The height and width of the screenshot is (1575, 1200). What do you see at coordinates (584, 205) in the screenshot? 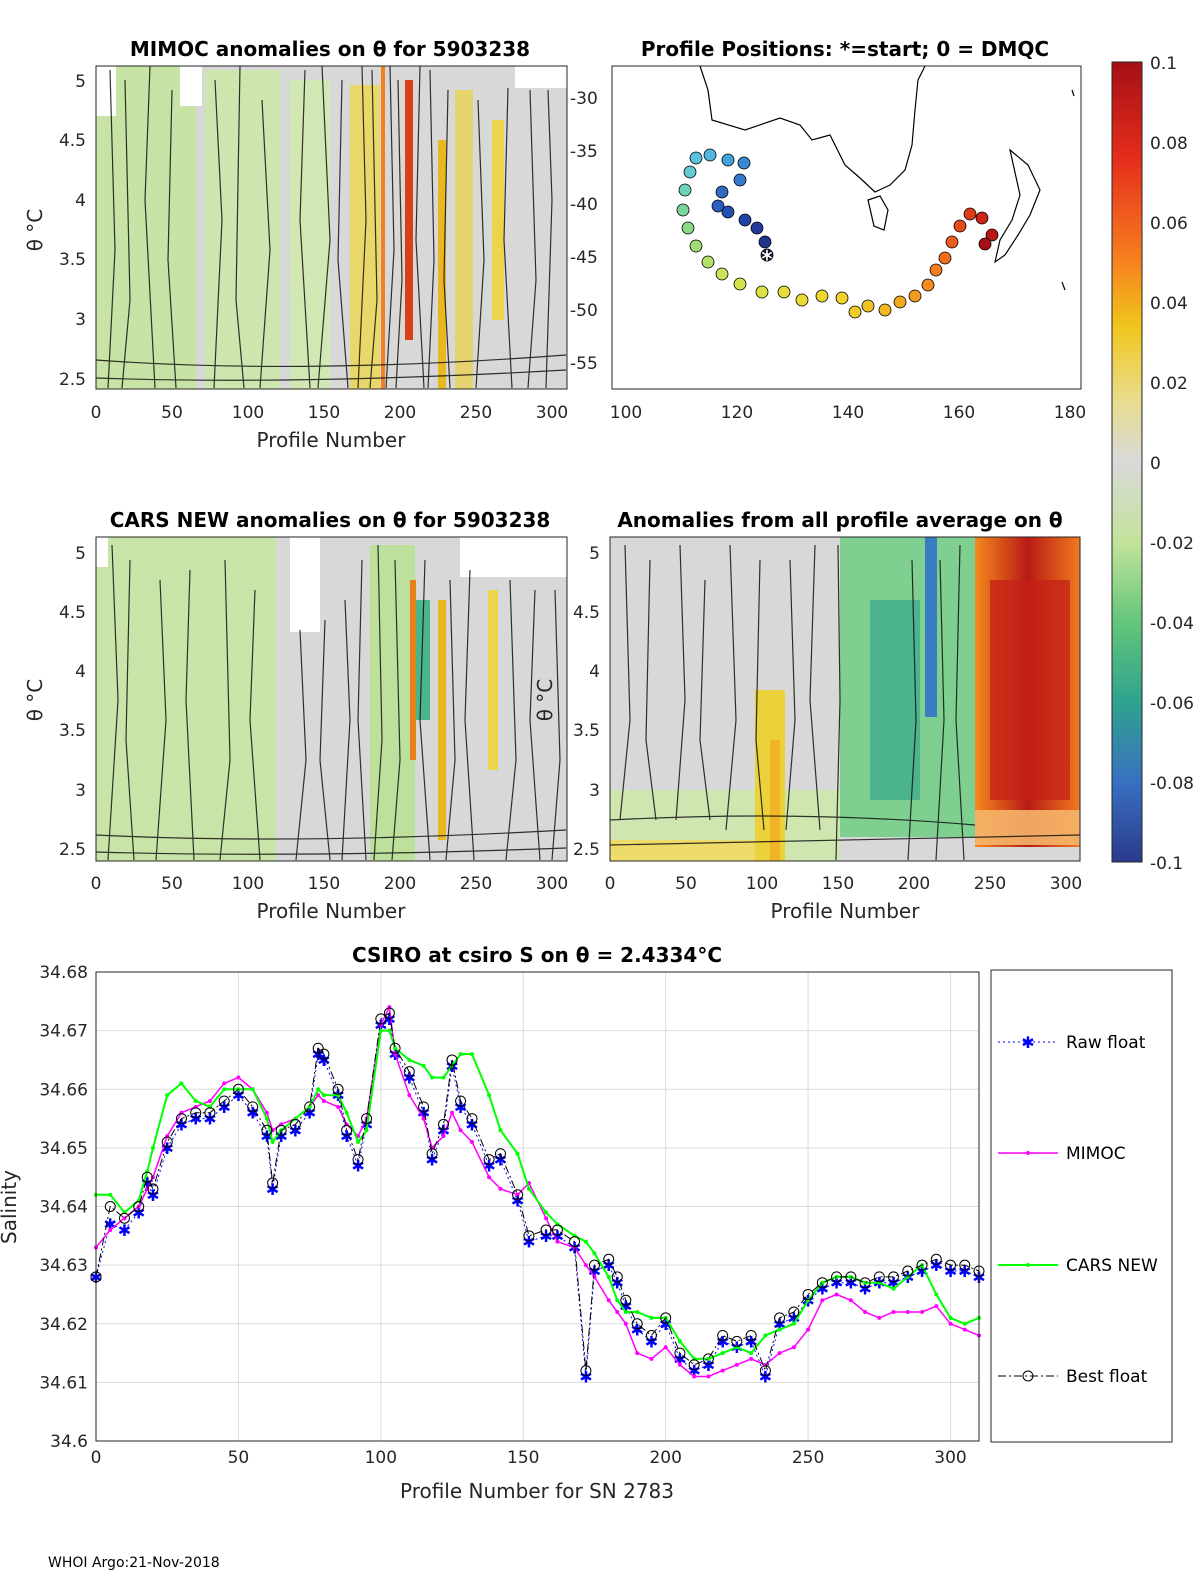
I see `tick-label: -40` at bounding box center [584, 205].